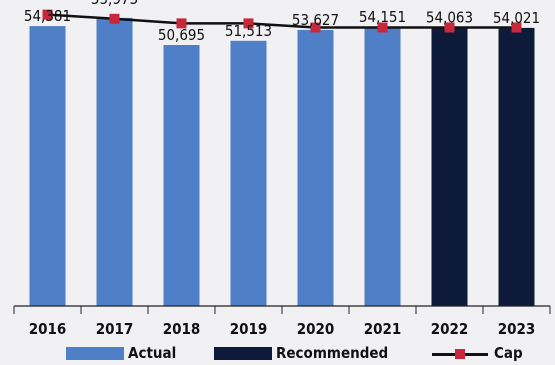 The image size is (555, 365). Describe the element at coordinates (332, 353) in the screenshot. I see `legend-label-recommended: Recommended` at that location.